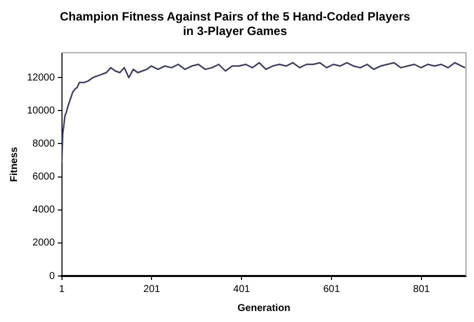 The height and width of the screenshot is (322, 474). Describe the element at coordinates (41, 110) in the screenshot. I see `y-tick-label: 10000` at that location.